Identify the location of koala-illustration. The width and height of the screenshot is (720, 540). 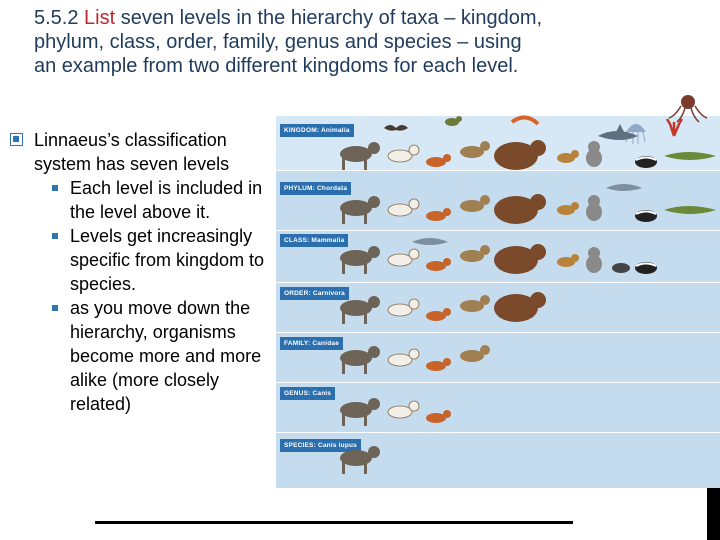
(594, 207).